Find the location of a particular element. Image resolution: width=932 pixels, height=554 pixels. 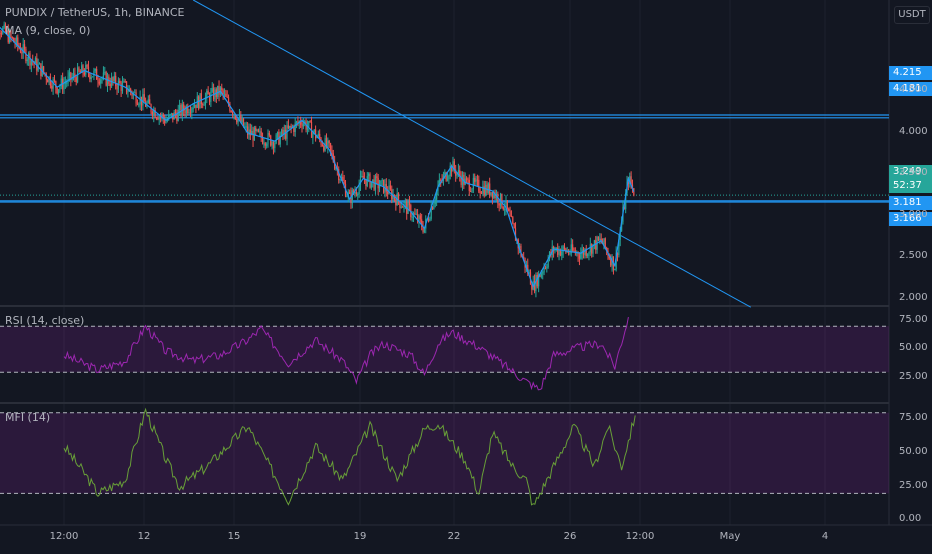

ma-legend: MA (9, close, 0) is located at coordinates (48, 30).